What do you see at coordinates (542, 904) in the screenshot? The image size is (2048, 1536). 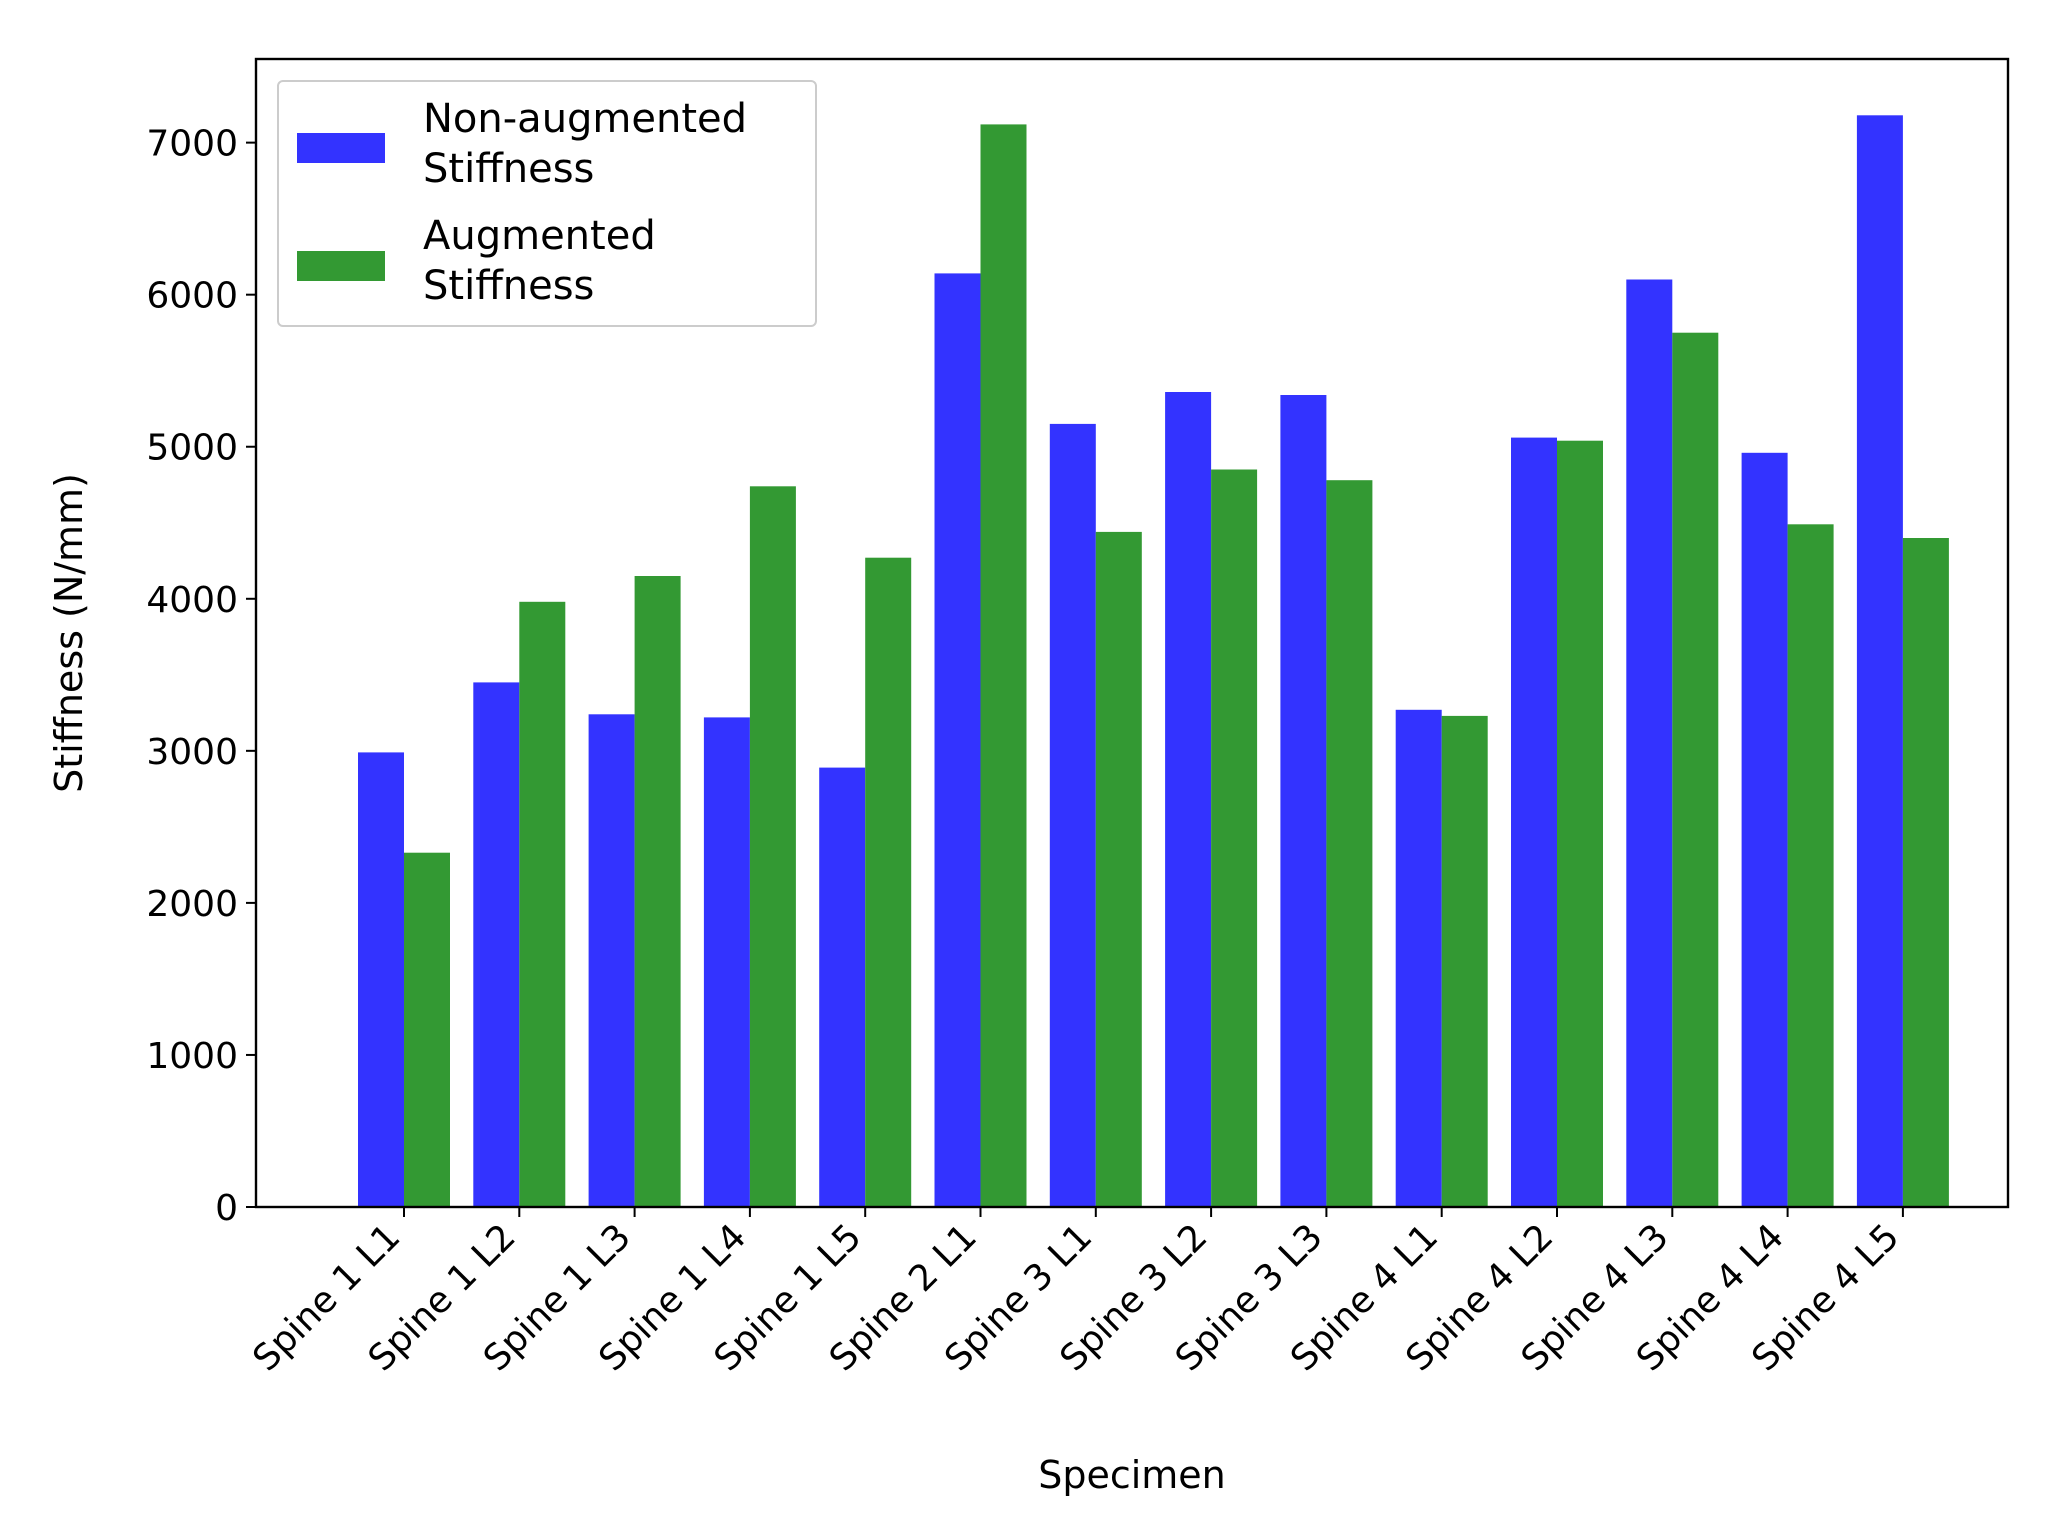 I see `bar-augmented-stiffness-spine-1-l2` at bounding box center [542, 904].